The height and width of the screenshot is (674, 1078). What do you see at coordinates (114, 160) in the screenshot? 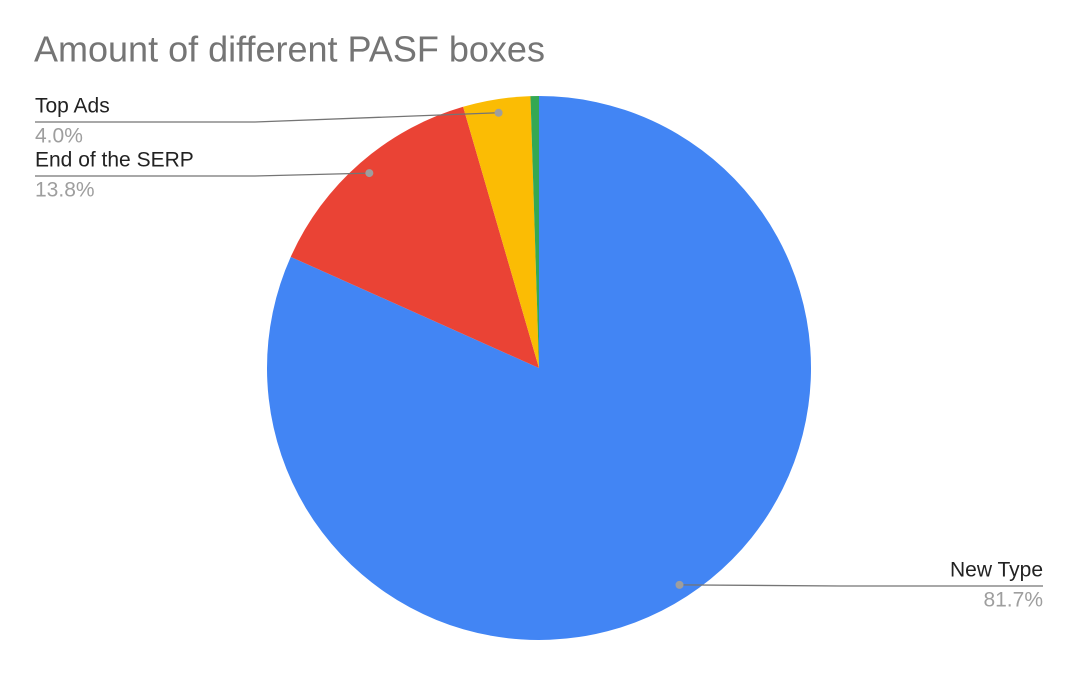
I see `slice-label: End of the SERP` at bounding box center [114, 160].